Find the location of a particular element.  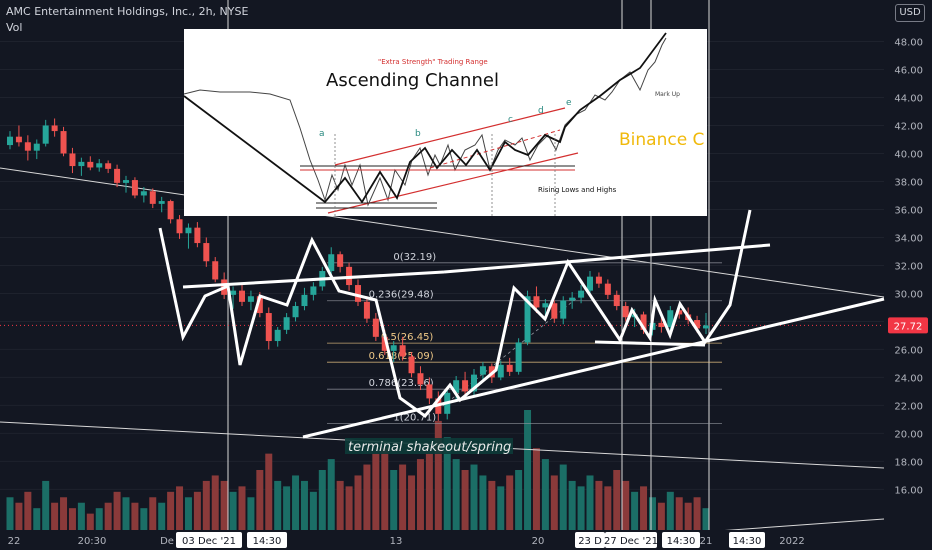

price-tick-label: 38.00 is located at coordinates (908, 182).